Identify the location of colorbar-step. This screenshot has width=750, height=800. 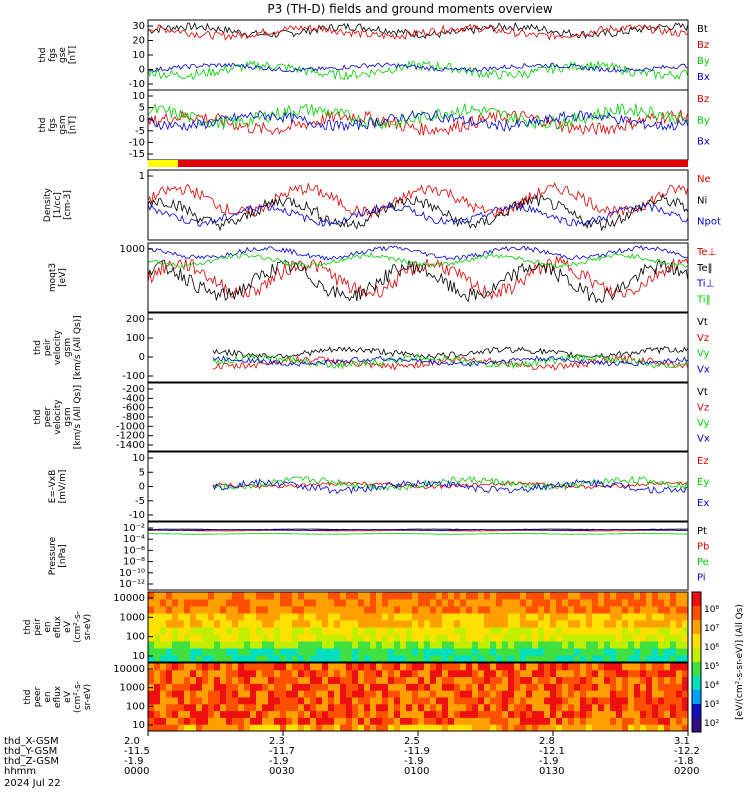
(696, 613).